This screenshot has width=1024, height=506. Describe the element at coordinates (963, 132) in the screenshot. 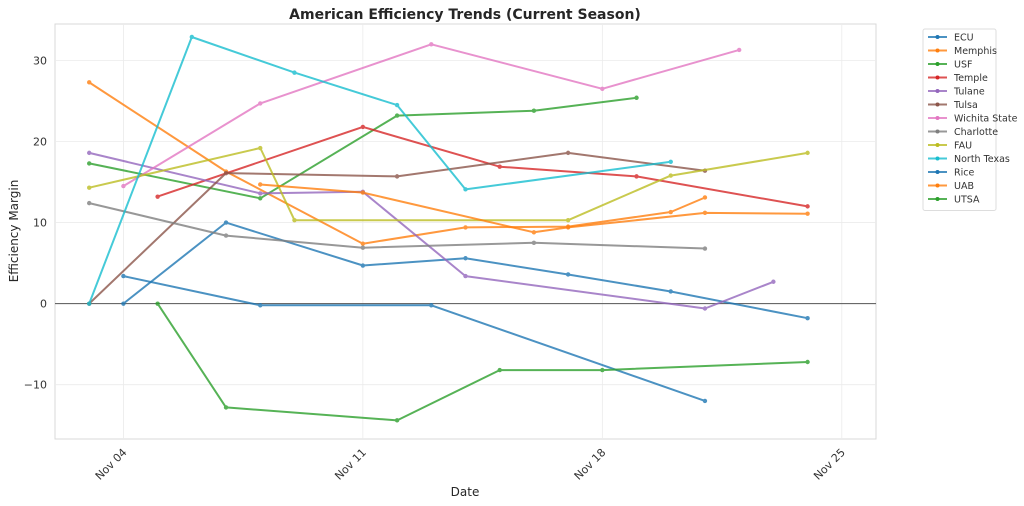

I see `legend-item: Charlotte` at that location.